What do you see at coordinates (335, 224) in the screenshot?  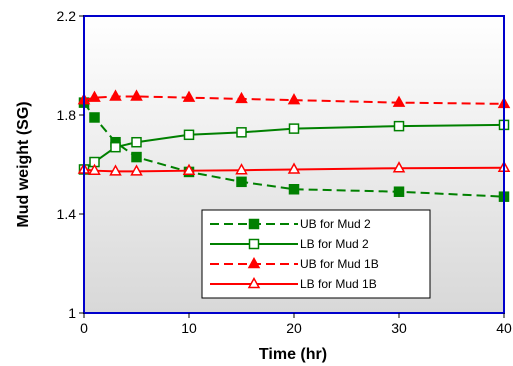 I see `legend-label: UB for Mud 2` at bounding box center [335, 224].